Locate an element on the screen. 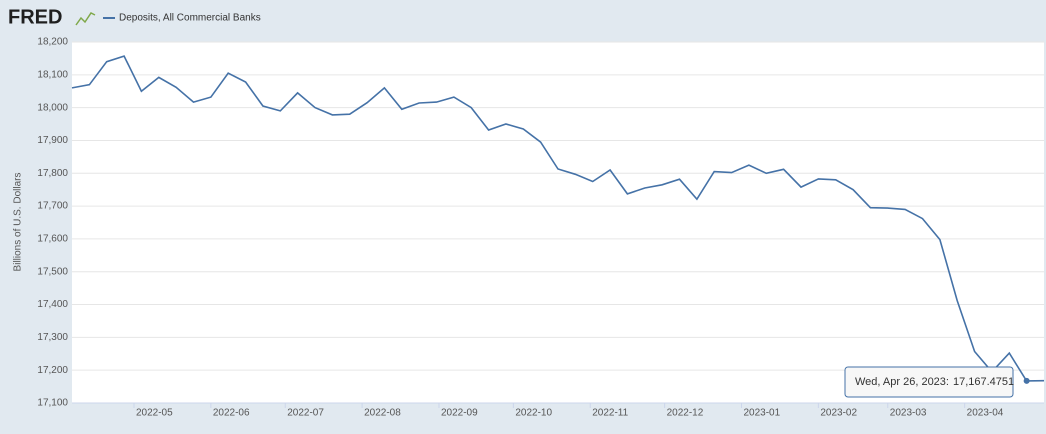  y-tick-label: 18,100 is located at coordinates (52, 74).